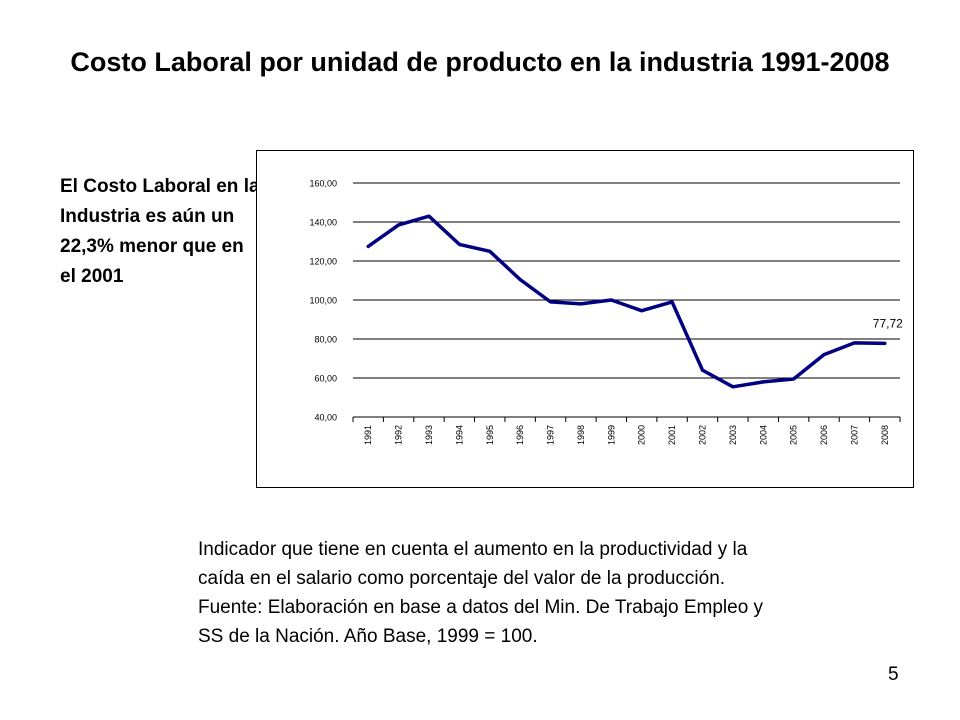 This screenshot has width=960, height=720. What do you see at coordinates (626, 301) in the screenshot?
I see `series-line` at bounding box center [626, 301].